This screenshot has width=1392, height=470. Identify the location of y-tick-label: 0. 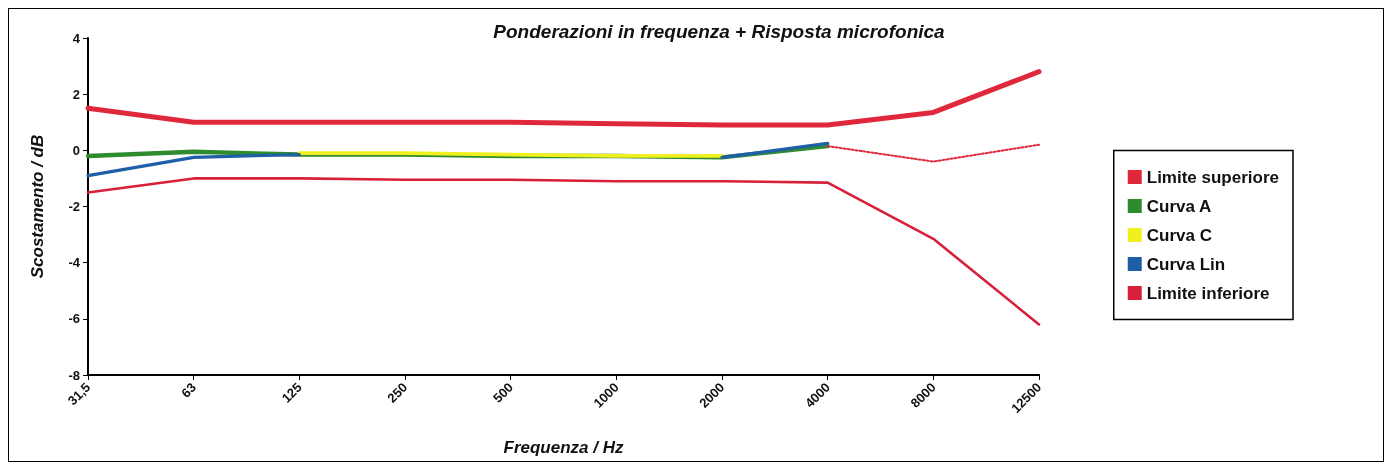
(76, 150).